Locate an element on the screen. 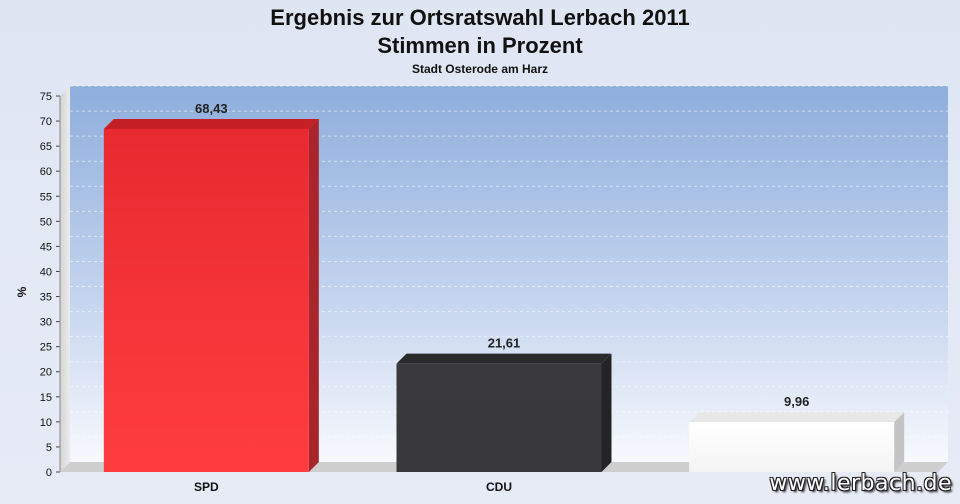 The width and height of the screenshot is (960, 504). watermark: www.lerbach.de is located at coordinates (860, 483).